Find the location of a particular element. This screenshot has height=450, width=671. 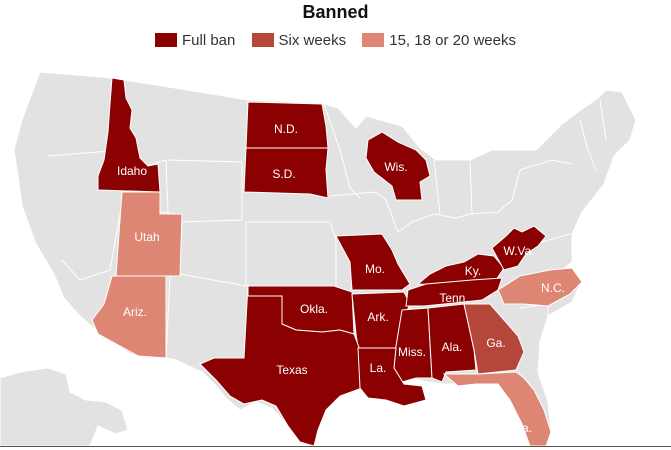

label-arizona: Ariz. is located at coordinates (135, 312).